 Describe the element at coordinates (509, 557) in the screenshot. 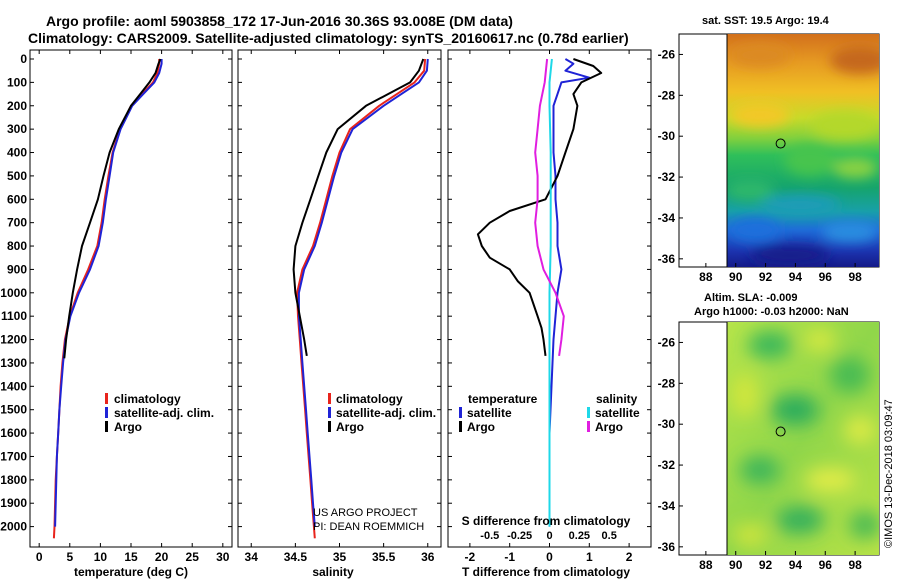

I see `x-tick-label: -1` at that location.